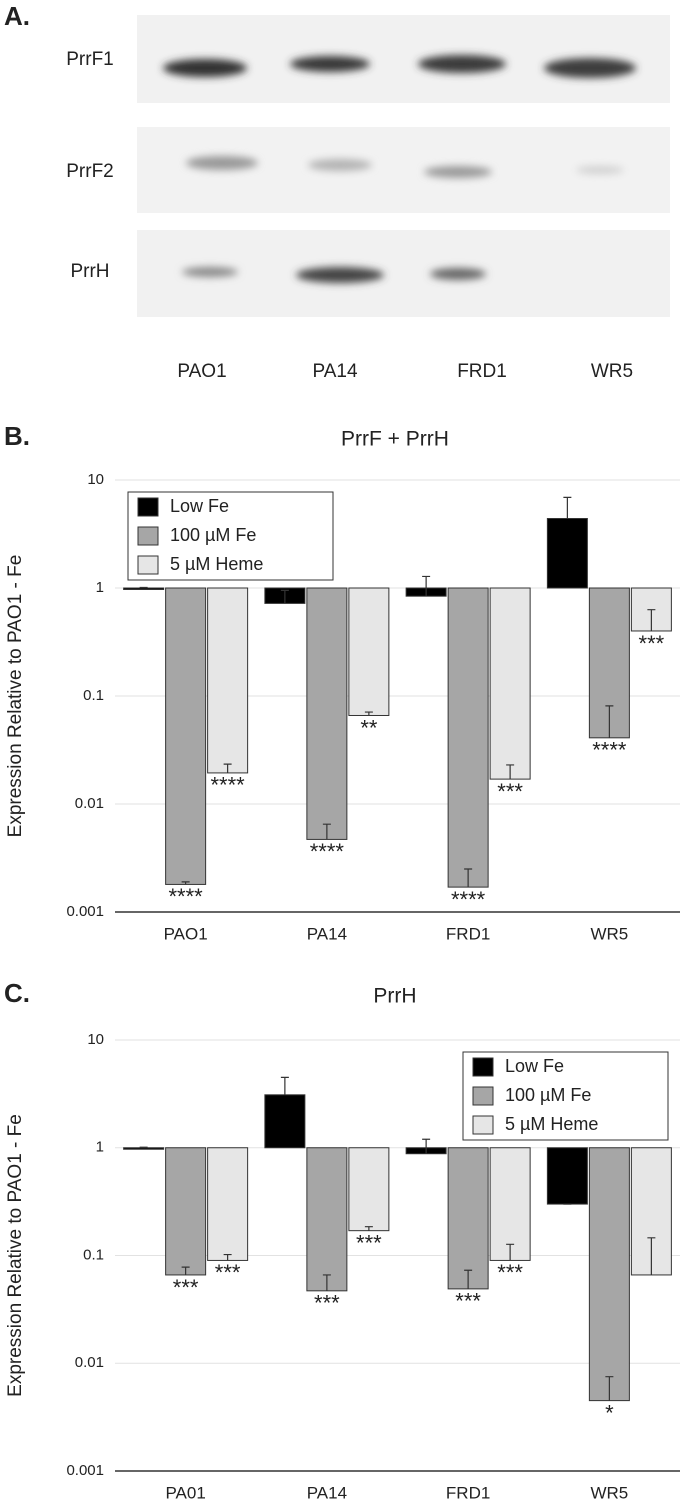 This screenshot has width=680, height=1505. What do you see at coordinates (327, 933) in the screenshot?
I see `x-tick-label: PA14` at bounding box center [327, 933].